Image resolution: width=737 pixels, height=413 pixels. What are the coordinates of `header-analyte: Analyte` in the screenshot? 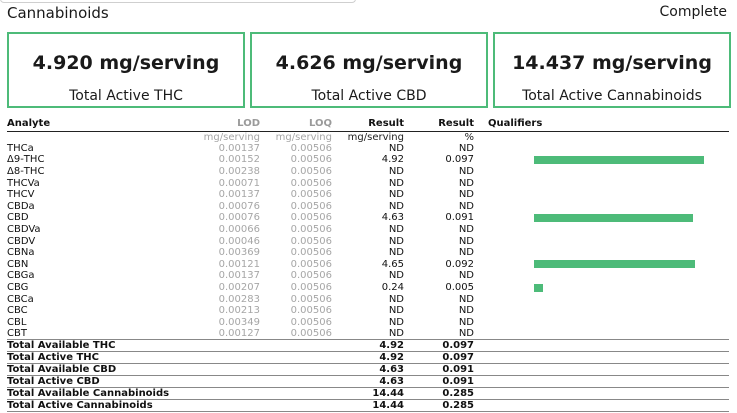 It's located at (103, 125).